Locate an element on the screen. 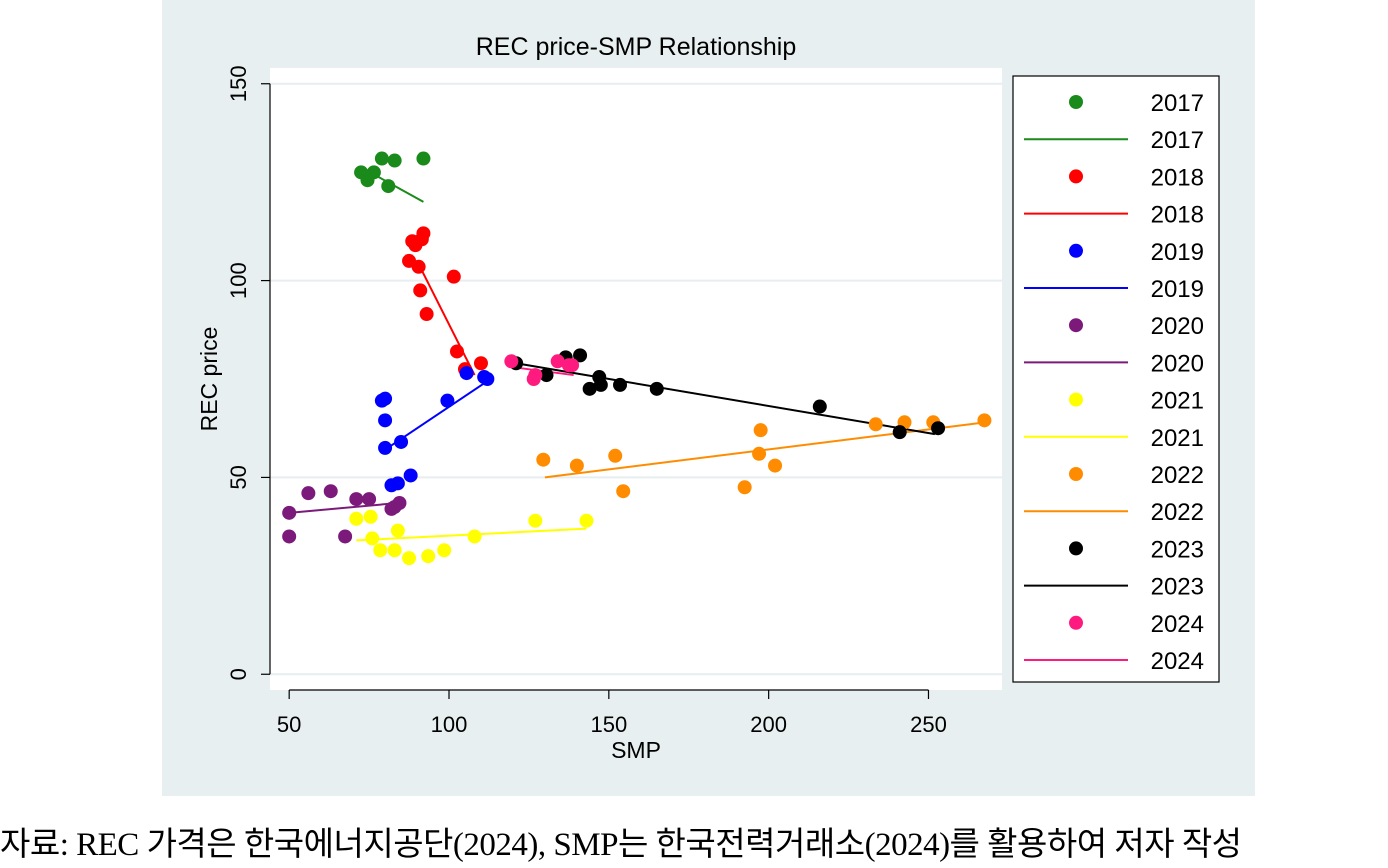 This screenshot has width=1388, height=868. fit-line-2023 is located at coordinates (725, 399).